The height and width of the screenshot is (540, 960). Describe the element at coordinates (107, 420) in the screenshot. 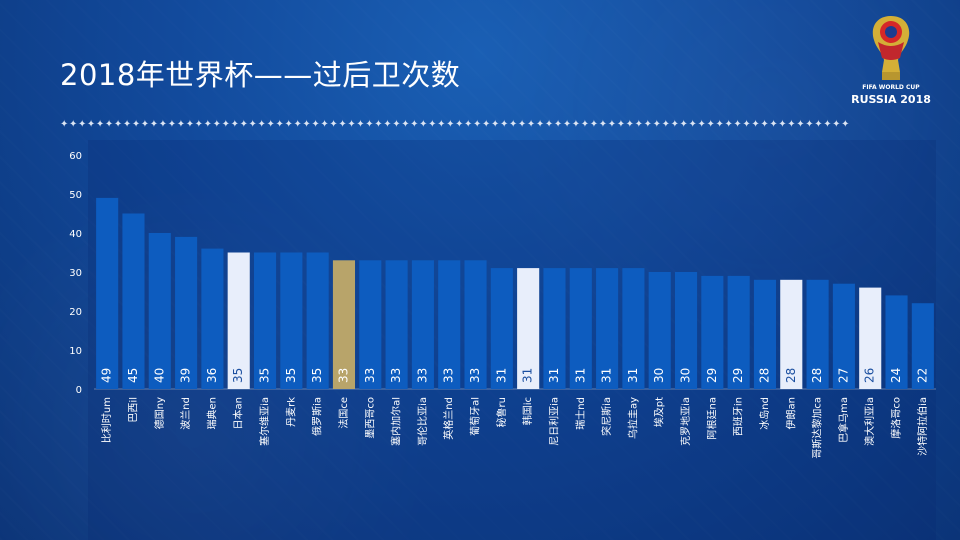

I see `category-label: 比利时um` at that location.